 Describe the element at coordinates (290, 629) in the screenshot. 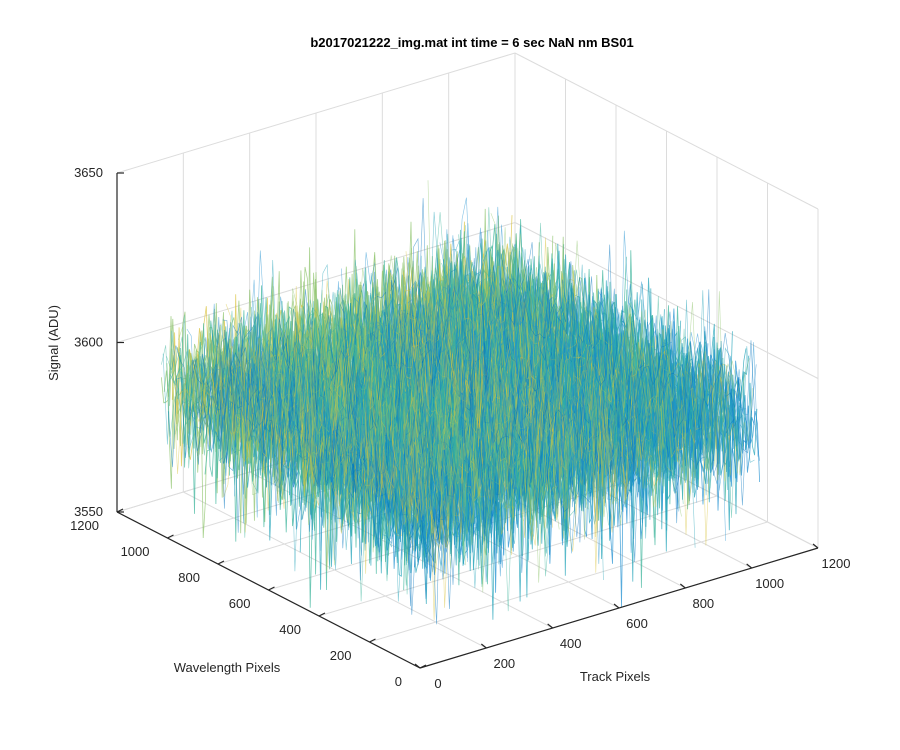

I see `y-tick-label: 400` at that location.